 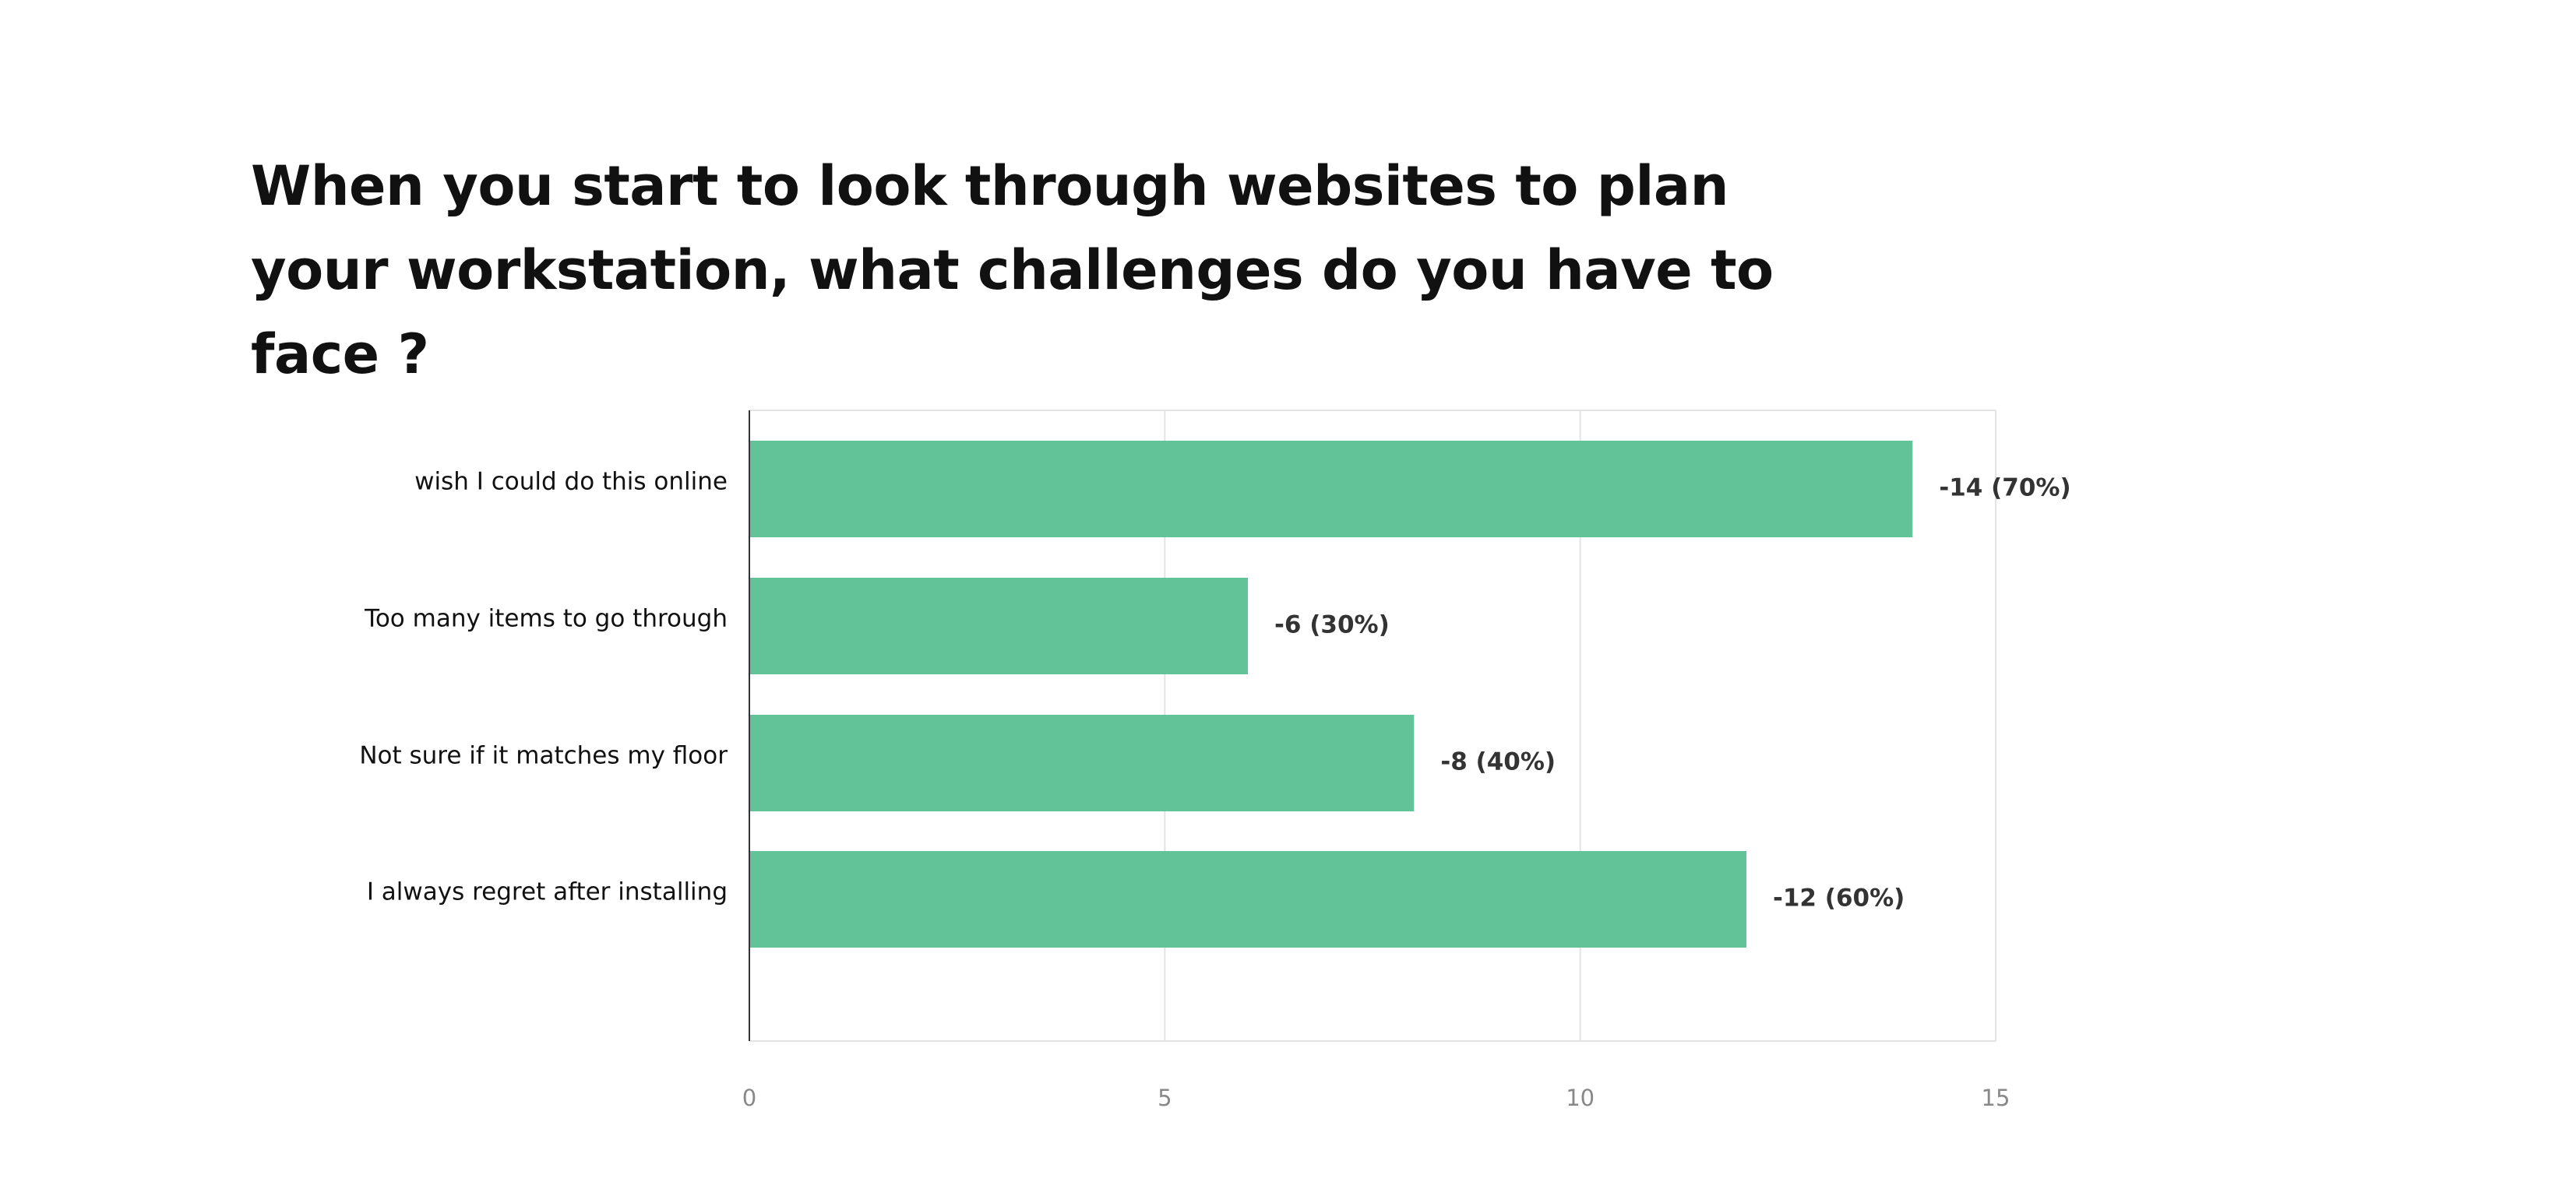 What do you see at coordinates (543, 756) in the screenshot?
I see `category-label-2: Not sure if it matches my floor` at bounding box center [543, 756].